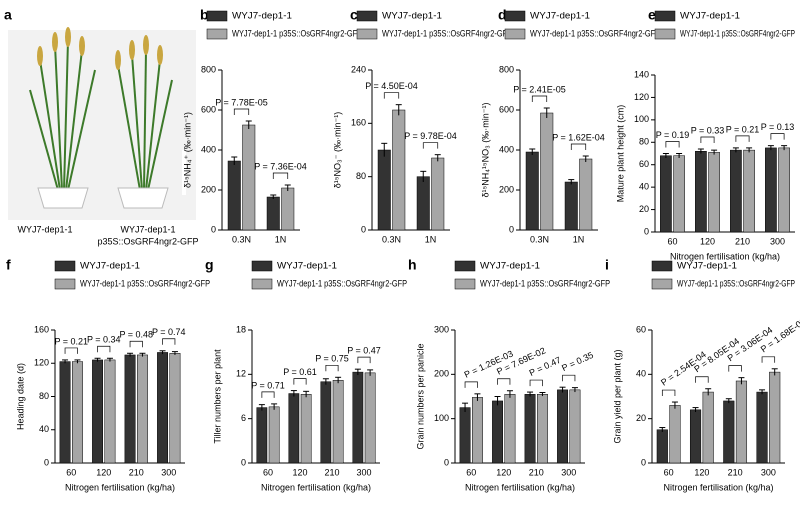  What do you see at coordinates (103, 472) in the screenshot?
I see `x-tick-label: 120` at bounding box center [103, 472].